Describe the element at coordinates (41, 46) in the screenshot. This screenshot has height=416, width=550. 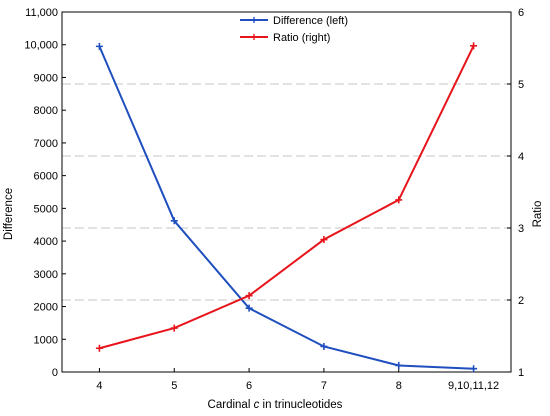
I see `left-tick-label: 10,000` at that location.